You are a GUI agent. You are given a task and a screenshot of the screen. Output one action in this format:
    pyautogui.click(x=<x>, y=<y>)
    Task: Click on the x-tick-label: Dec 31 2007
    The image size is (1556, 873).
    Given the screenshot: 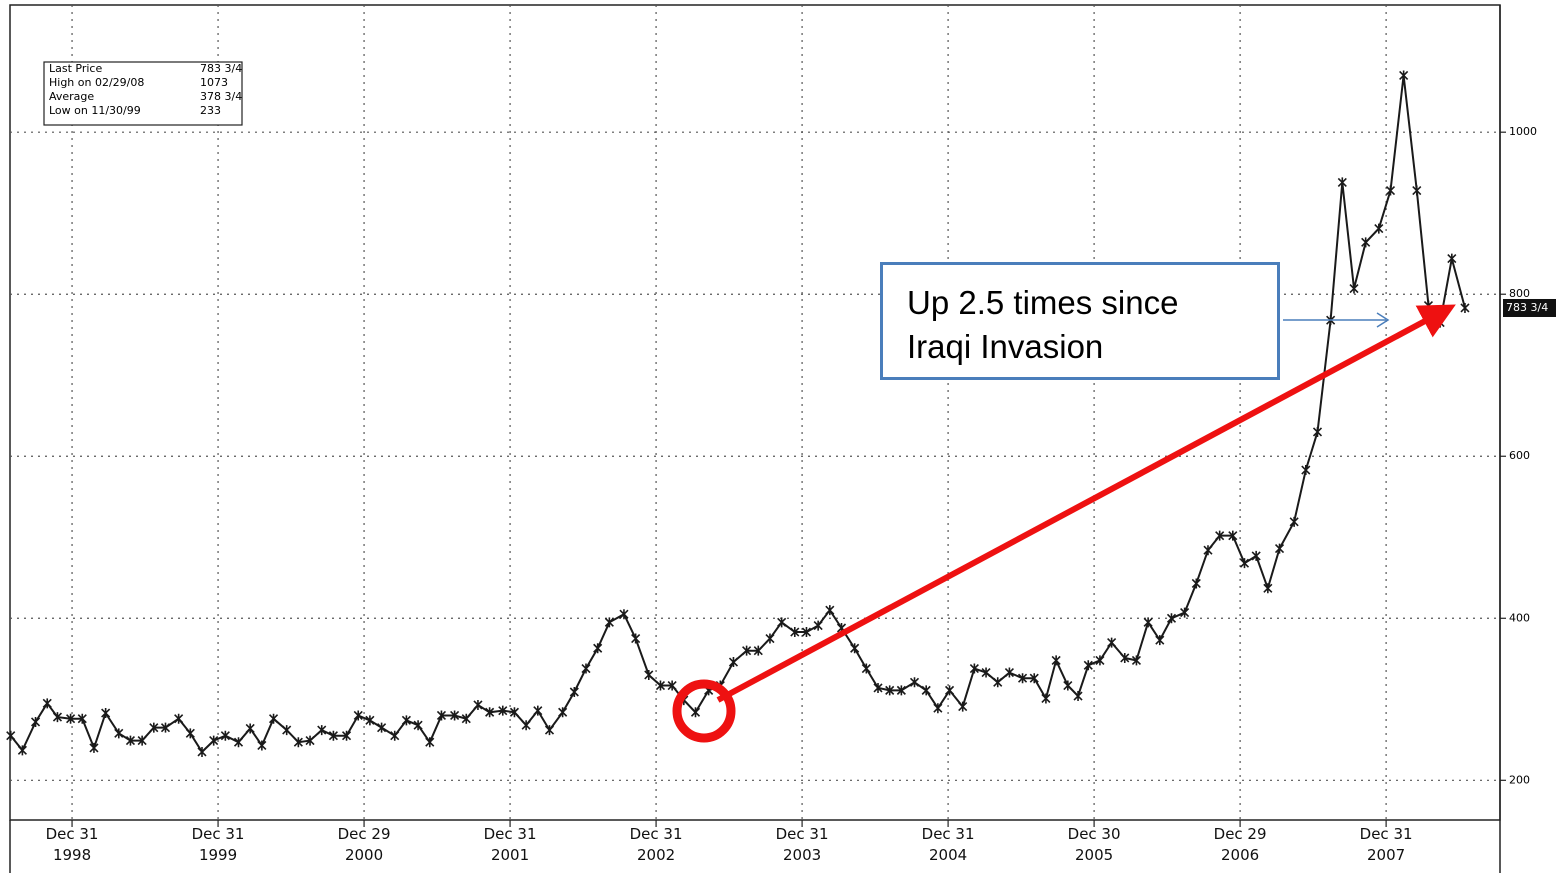 What is the action you would take?
    pyautogui.click(x=1386, y=844)
    